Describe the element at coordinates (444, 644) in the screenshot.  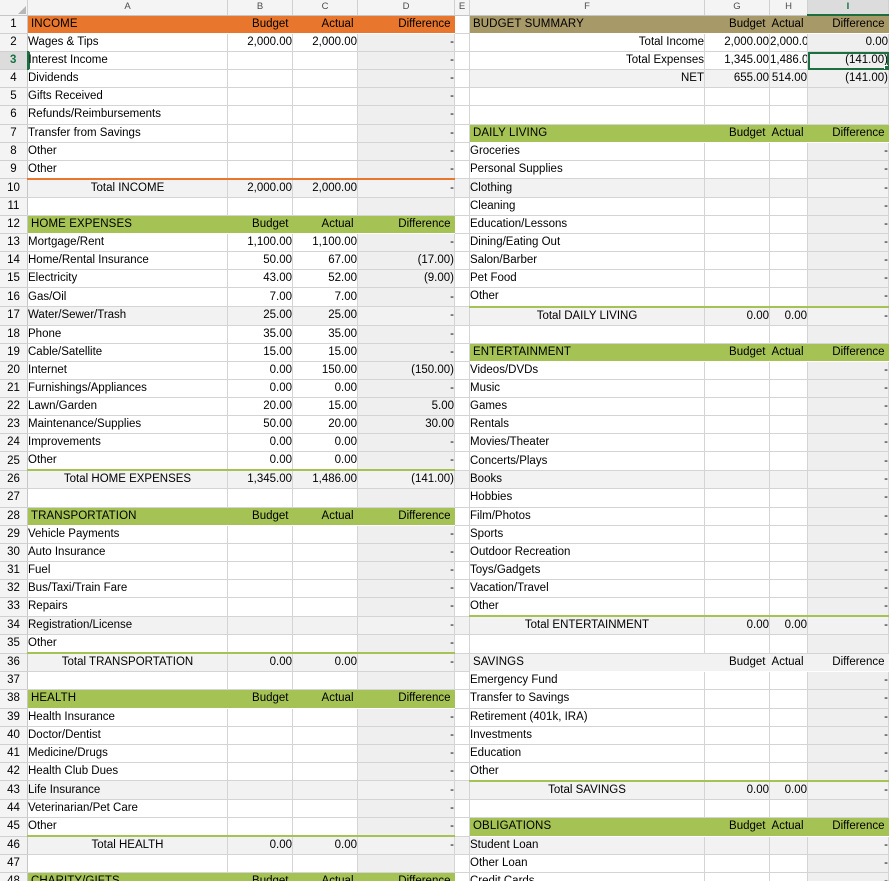
I see `sheet-row: 35 Other -` at that location.